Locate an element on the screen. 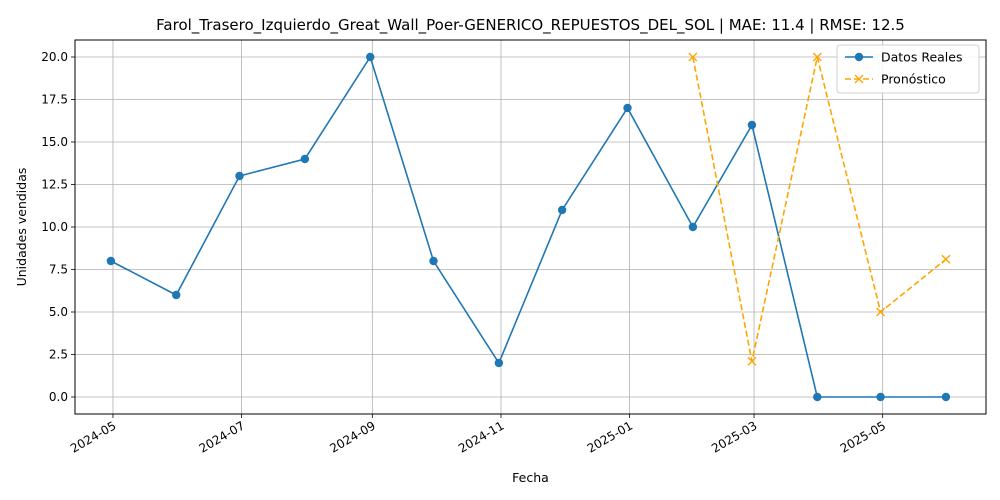 This screenshot has width=1000, height=500. y-tick-label: 12.5 is located at coordinates (54, 185).